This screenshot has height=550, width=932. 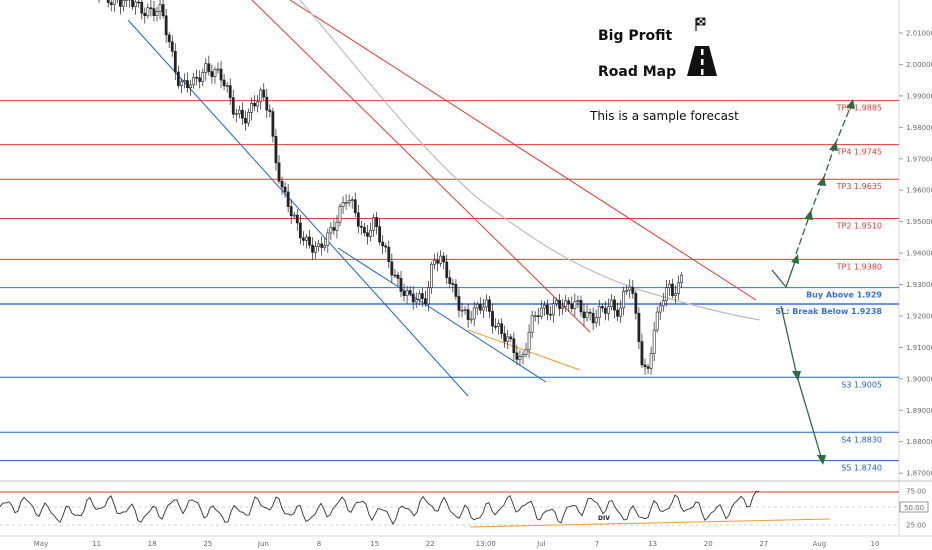 What do you see at coordinates (374, 544) in the screenshot?
I see `time-tick-label: 15` at bounding box center [374, 544].